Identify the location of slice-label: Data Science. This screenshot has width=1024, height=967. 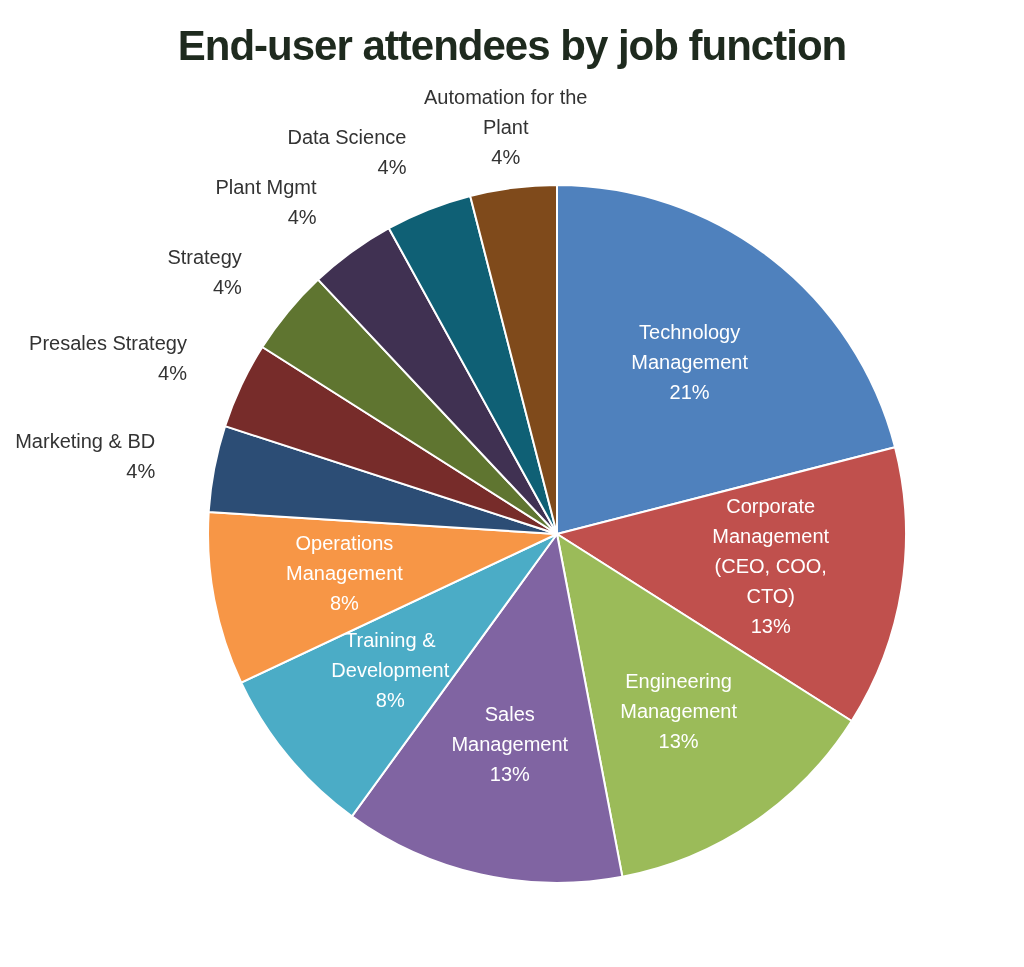
(347, 137).